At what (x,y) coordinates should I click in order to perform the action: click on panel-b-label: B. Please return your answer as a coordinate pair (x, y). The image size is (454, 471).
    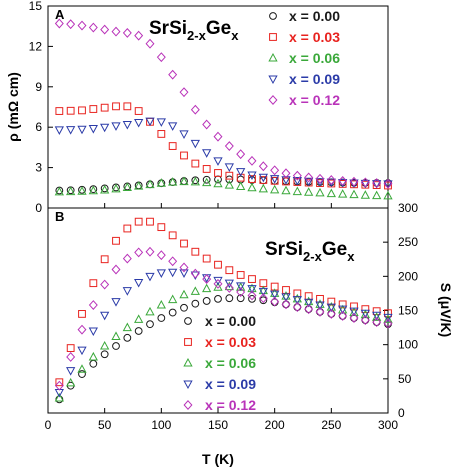
    Looking at the image, I should click on (59, 216).